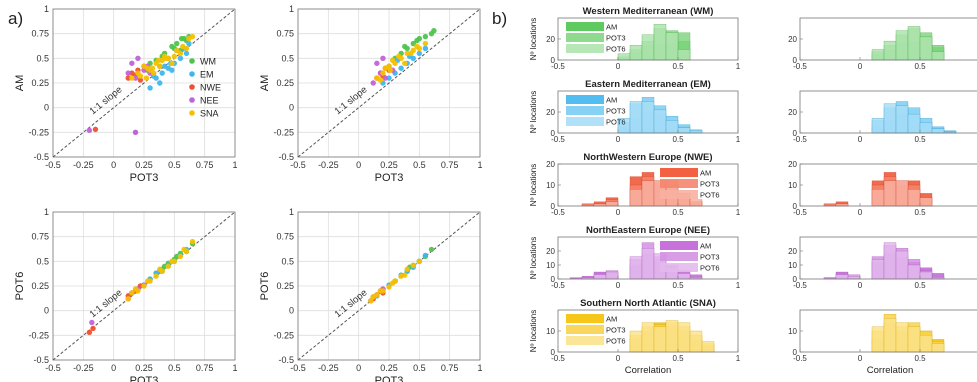 This screenshot has width=977, height=382. Describe the element at coordinates (265, 286) in the screenshot. I see `y-axis-label: POT6` at that location.